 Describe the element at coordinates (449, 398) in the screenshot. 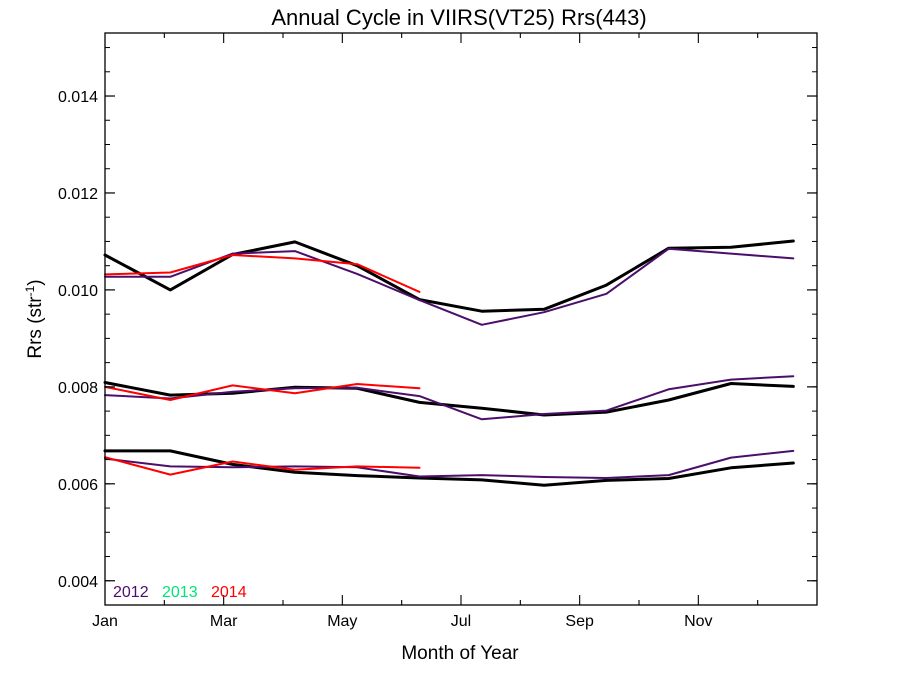

I see `series-line-middle-2012` at that location.